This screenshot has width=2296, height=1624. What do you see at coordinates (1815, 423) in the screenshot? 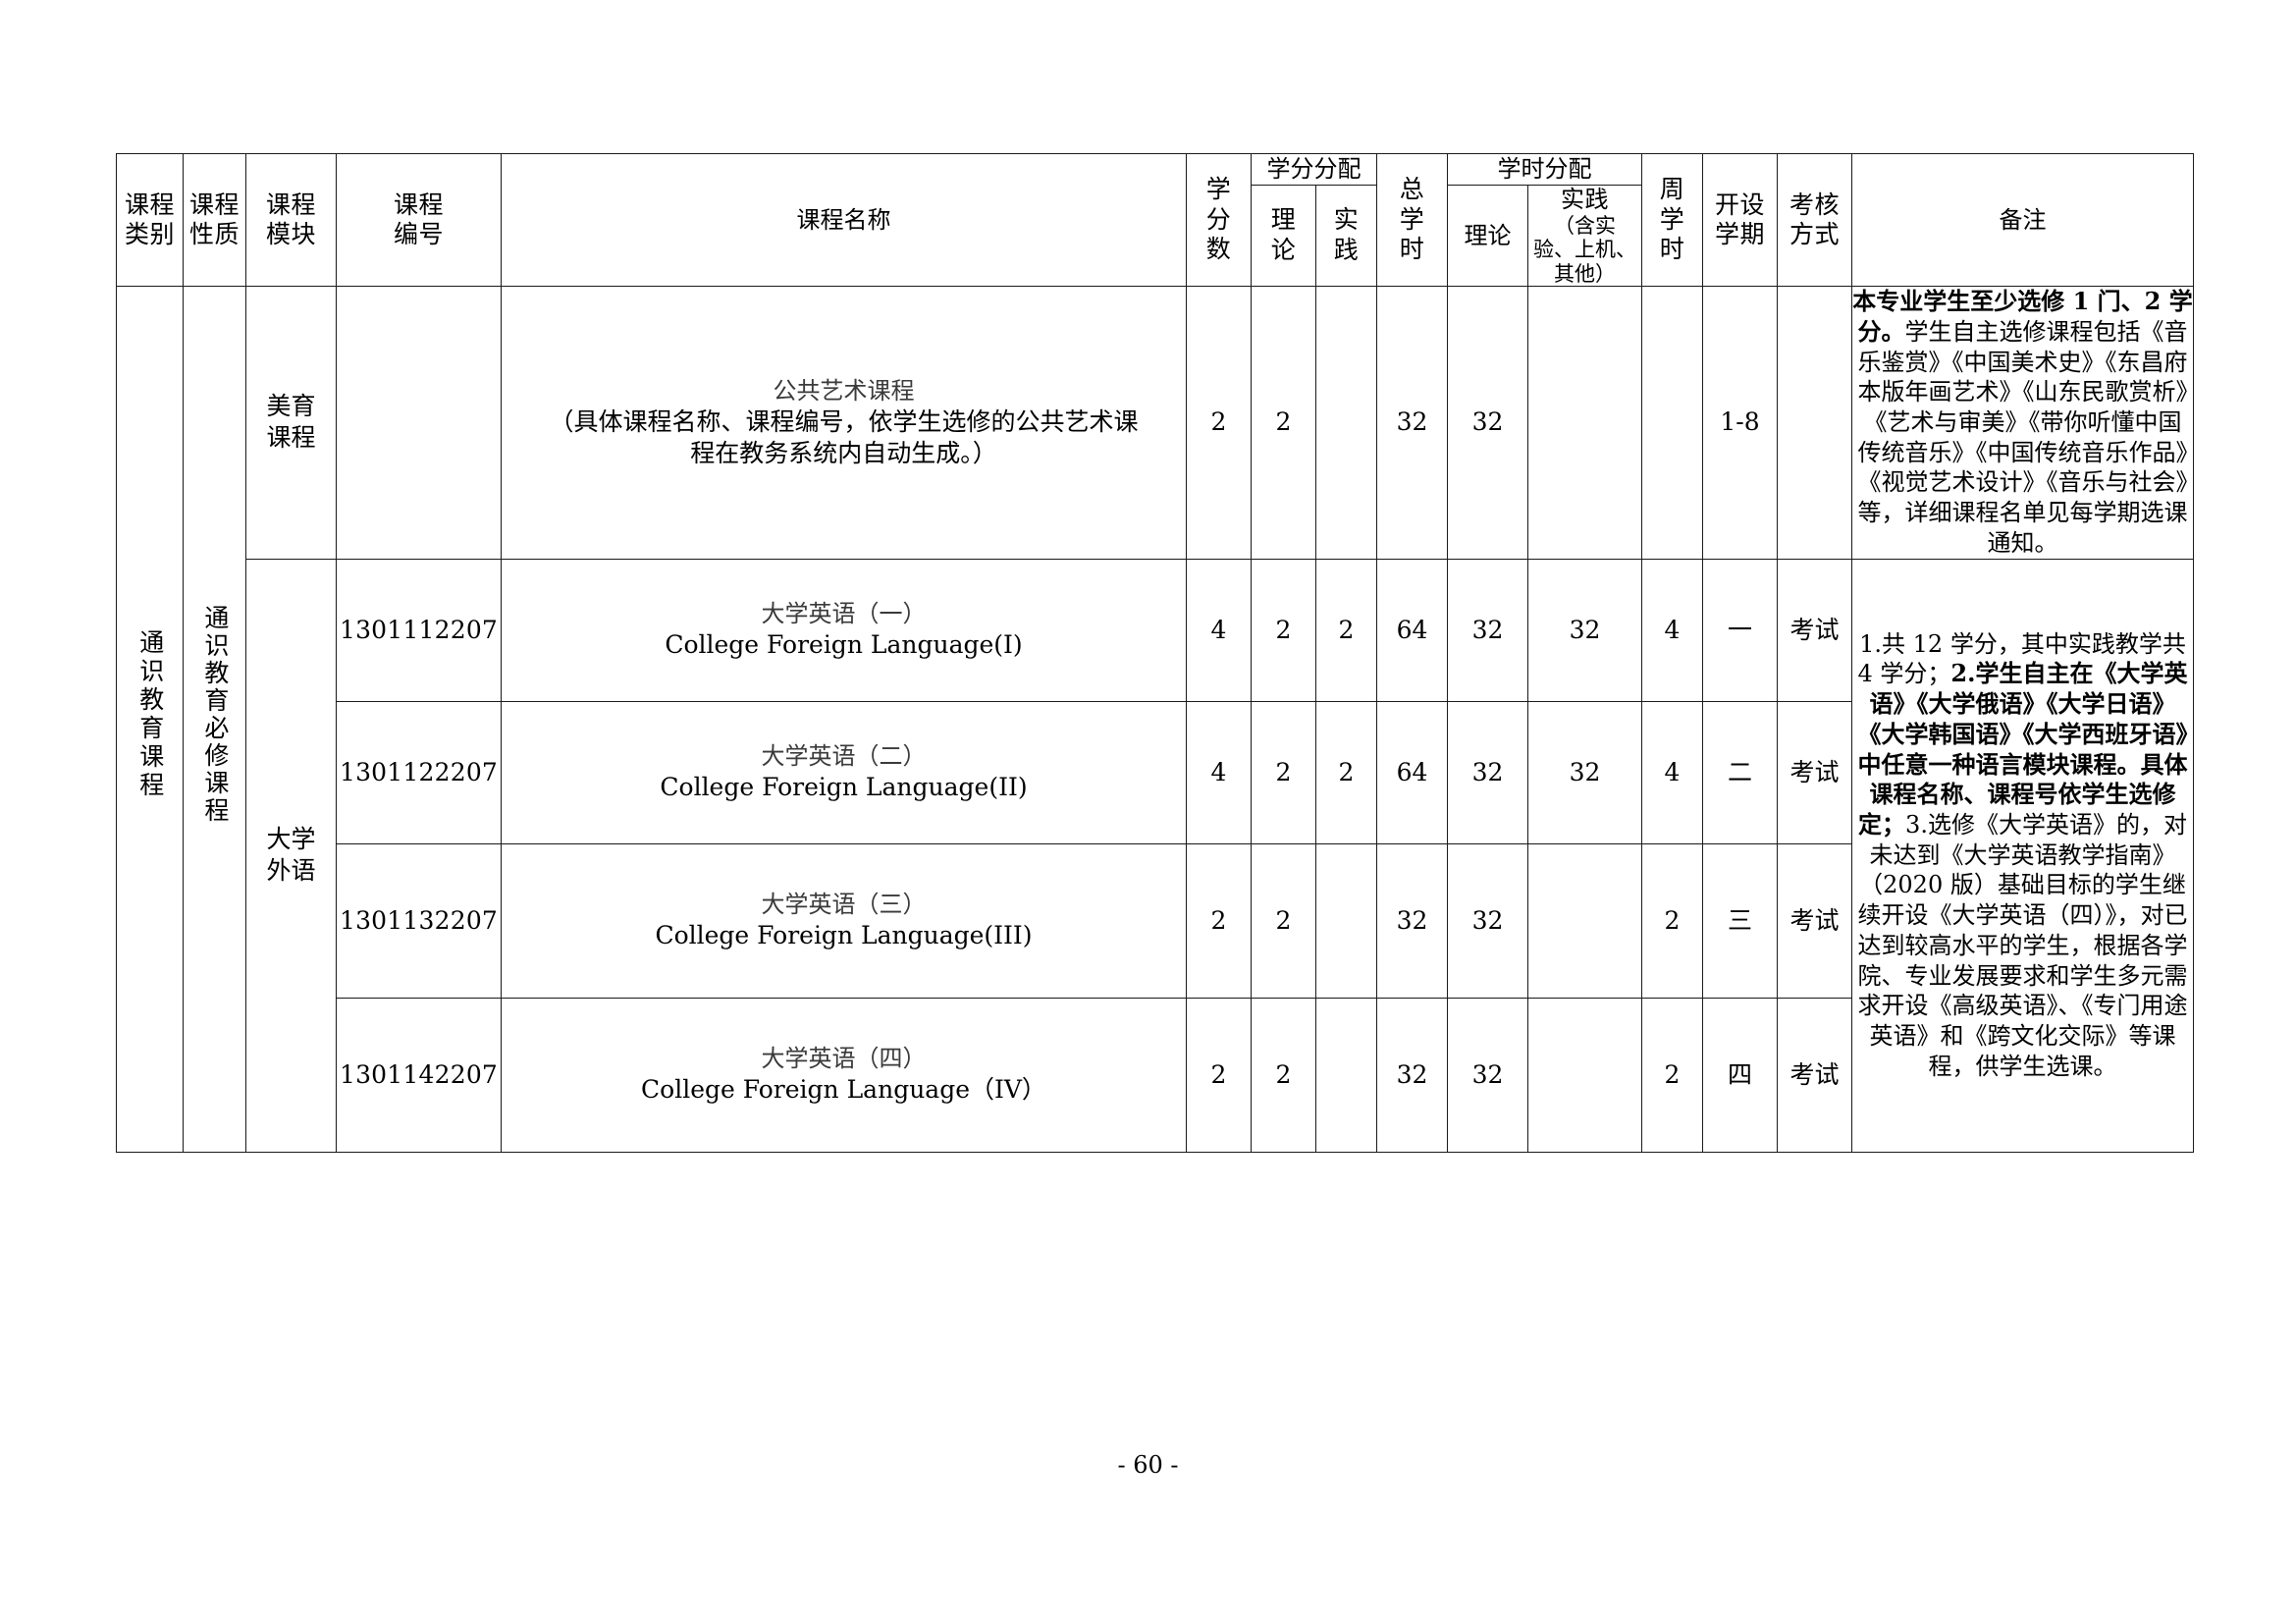
I see `cell-assessment` at bounding box center [1815, 423].